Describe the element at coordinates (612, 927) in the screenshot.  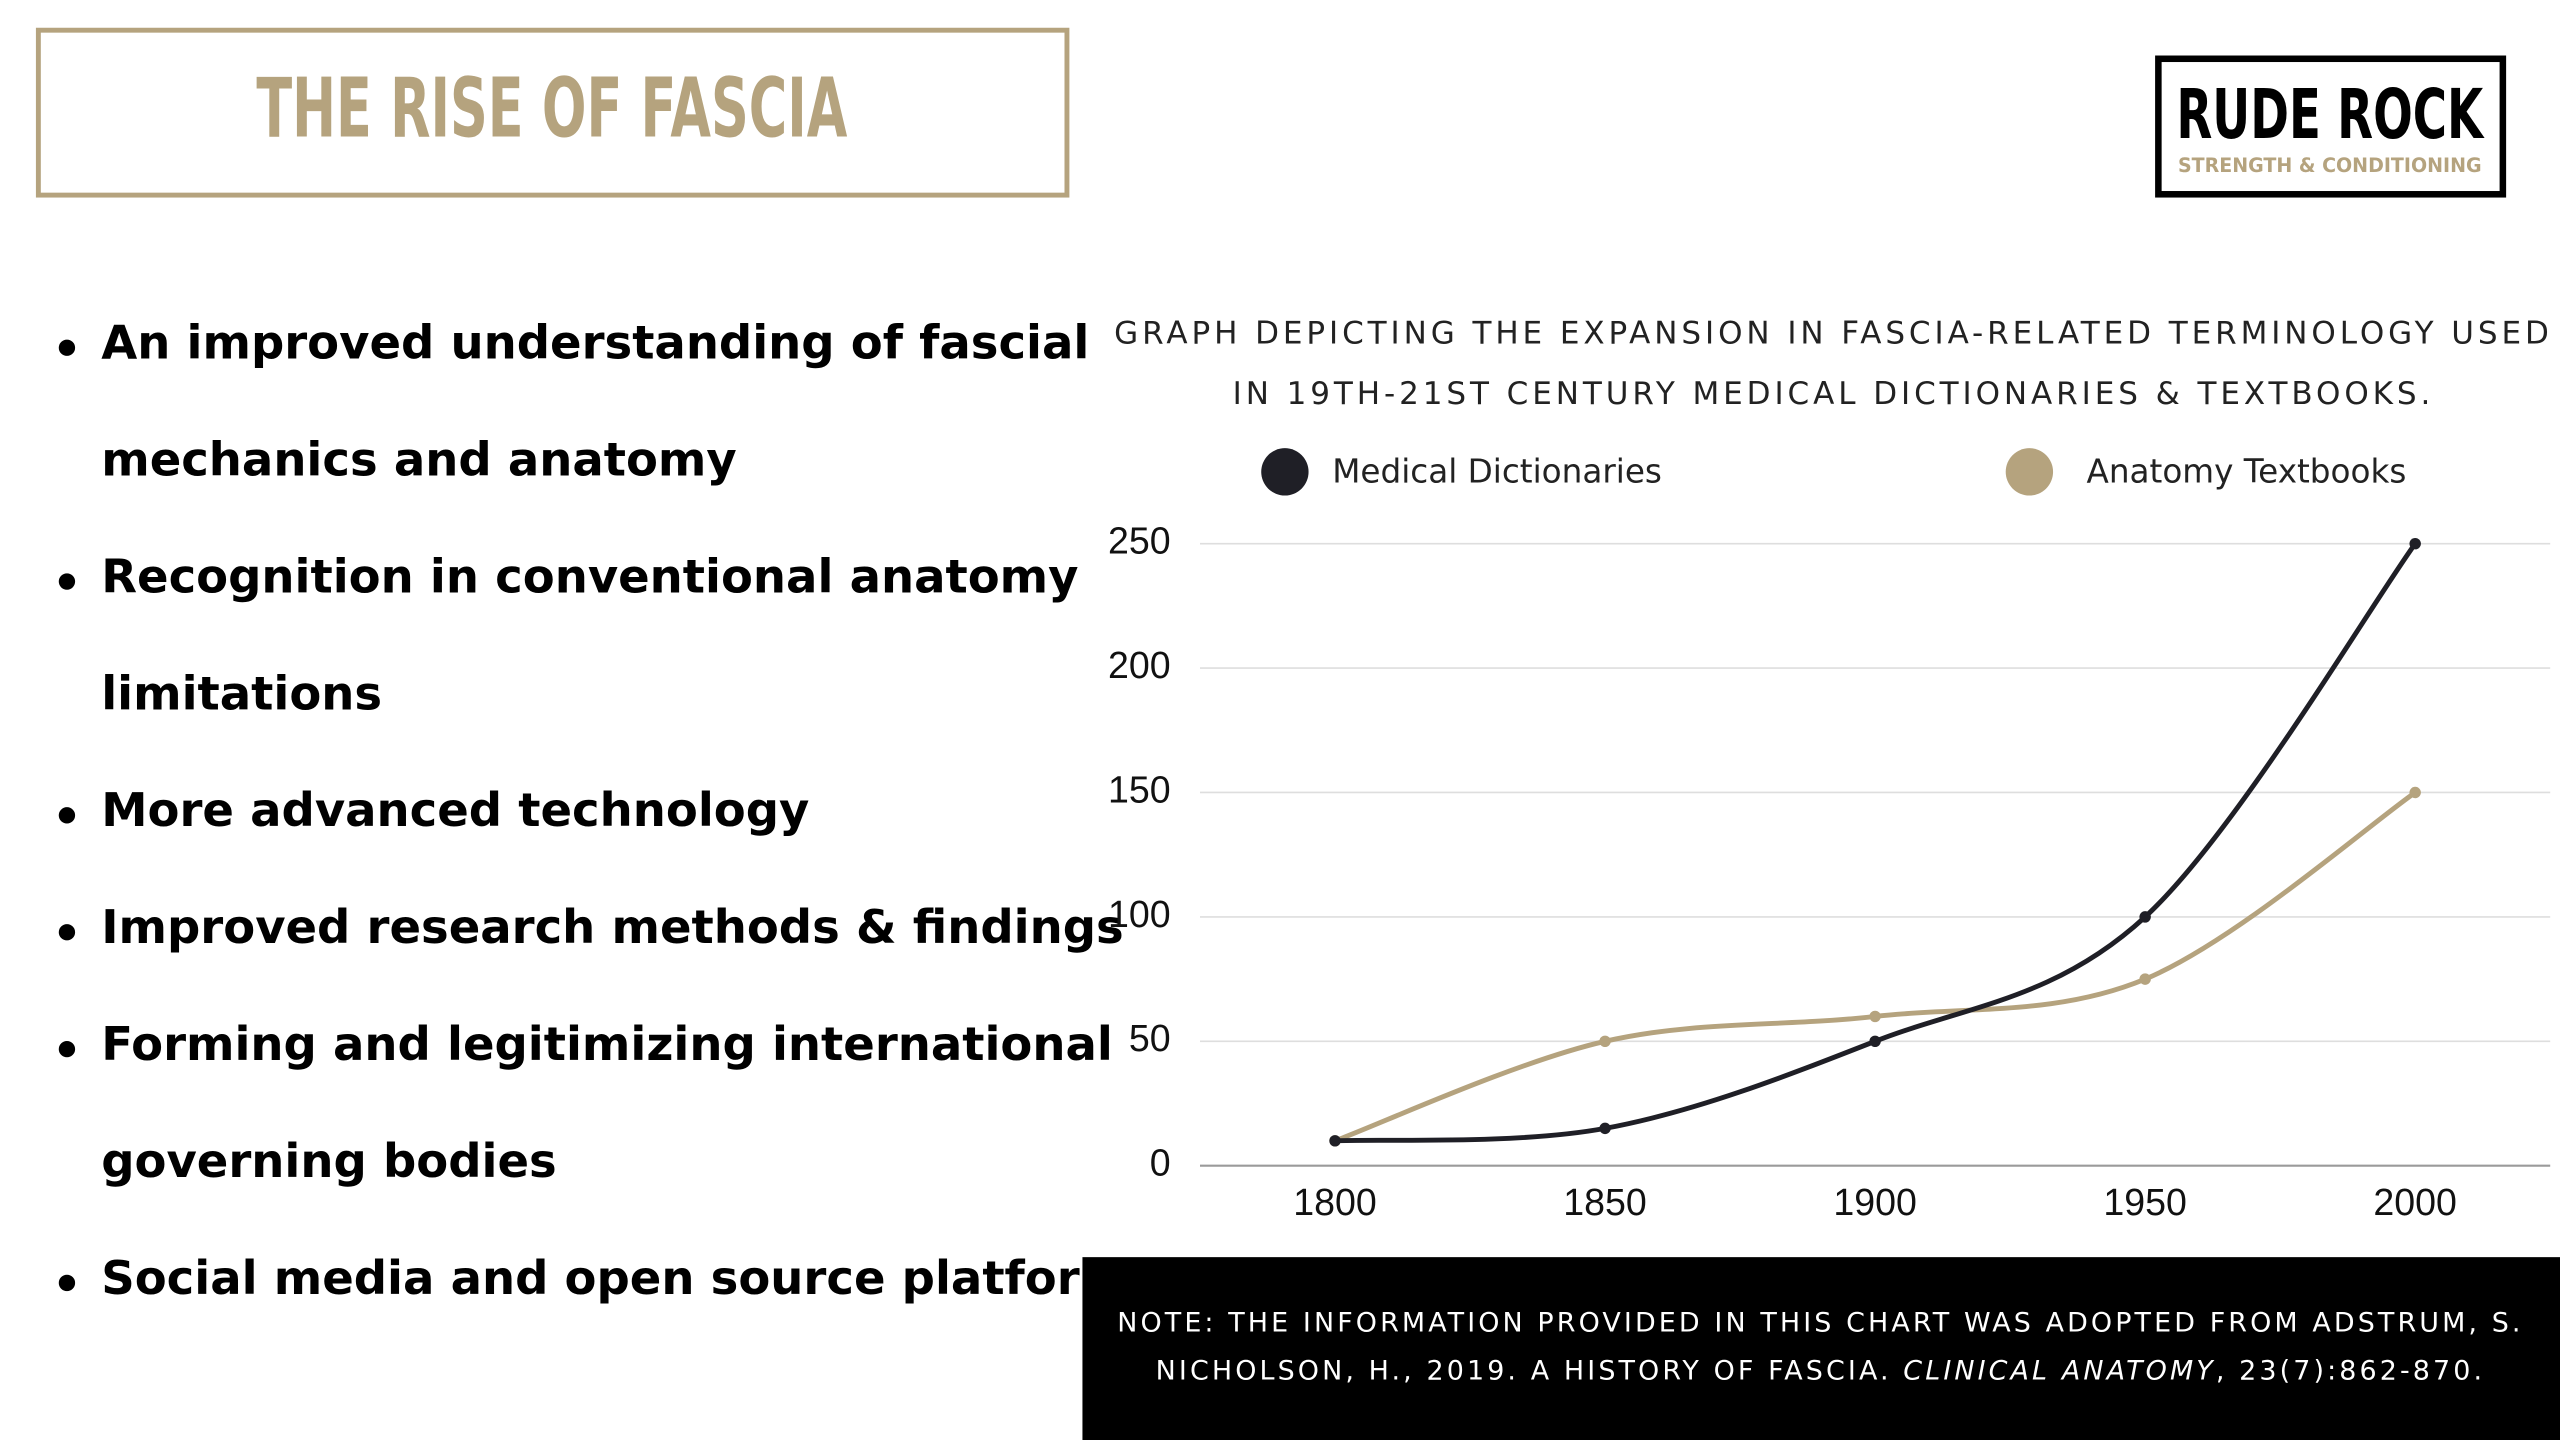
I see `bullet-text: Improved research methods & findings` at that location.